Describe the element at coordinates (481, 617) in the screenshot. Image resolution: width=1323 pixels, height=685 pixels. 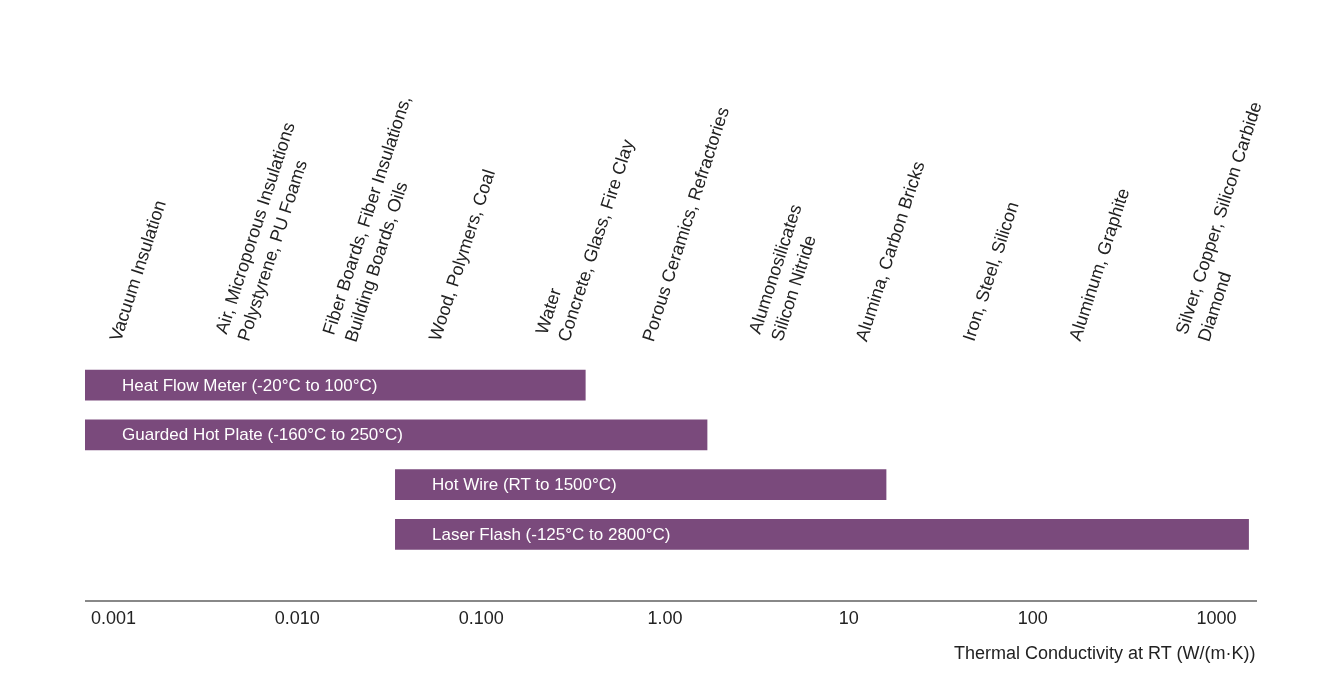
I see `x-tick-label: 0.100` at that location.